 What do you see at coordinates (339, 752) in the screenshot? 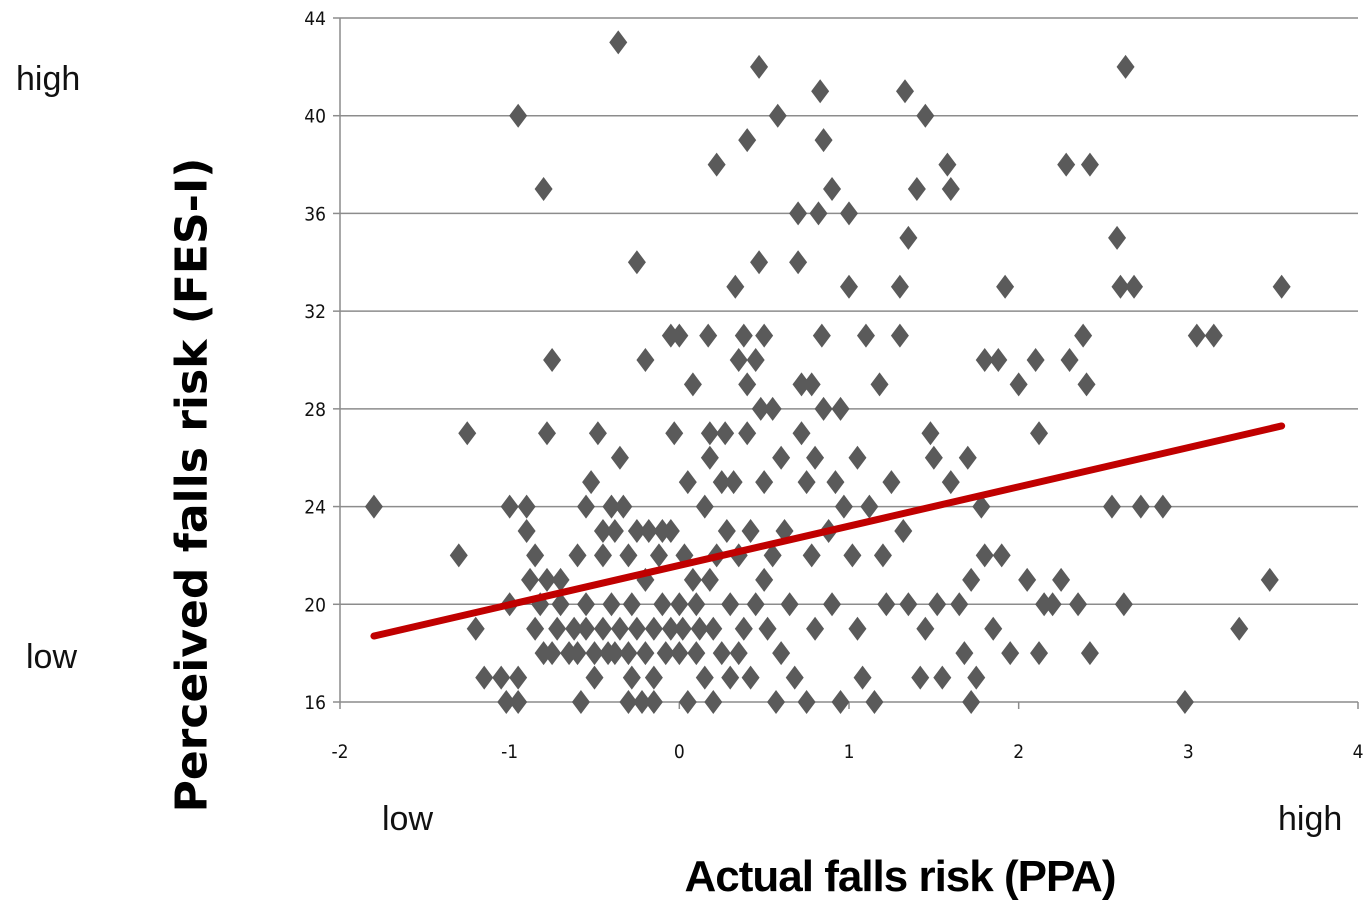
I see `x-tick-label: -2` at bounding box center [339, 752].